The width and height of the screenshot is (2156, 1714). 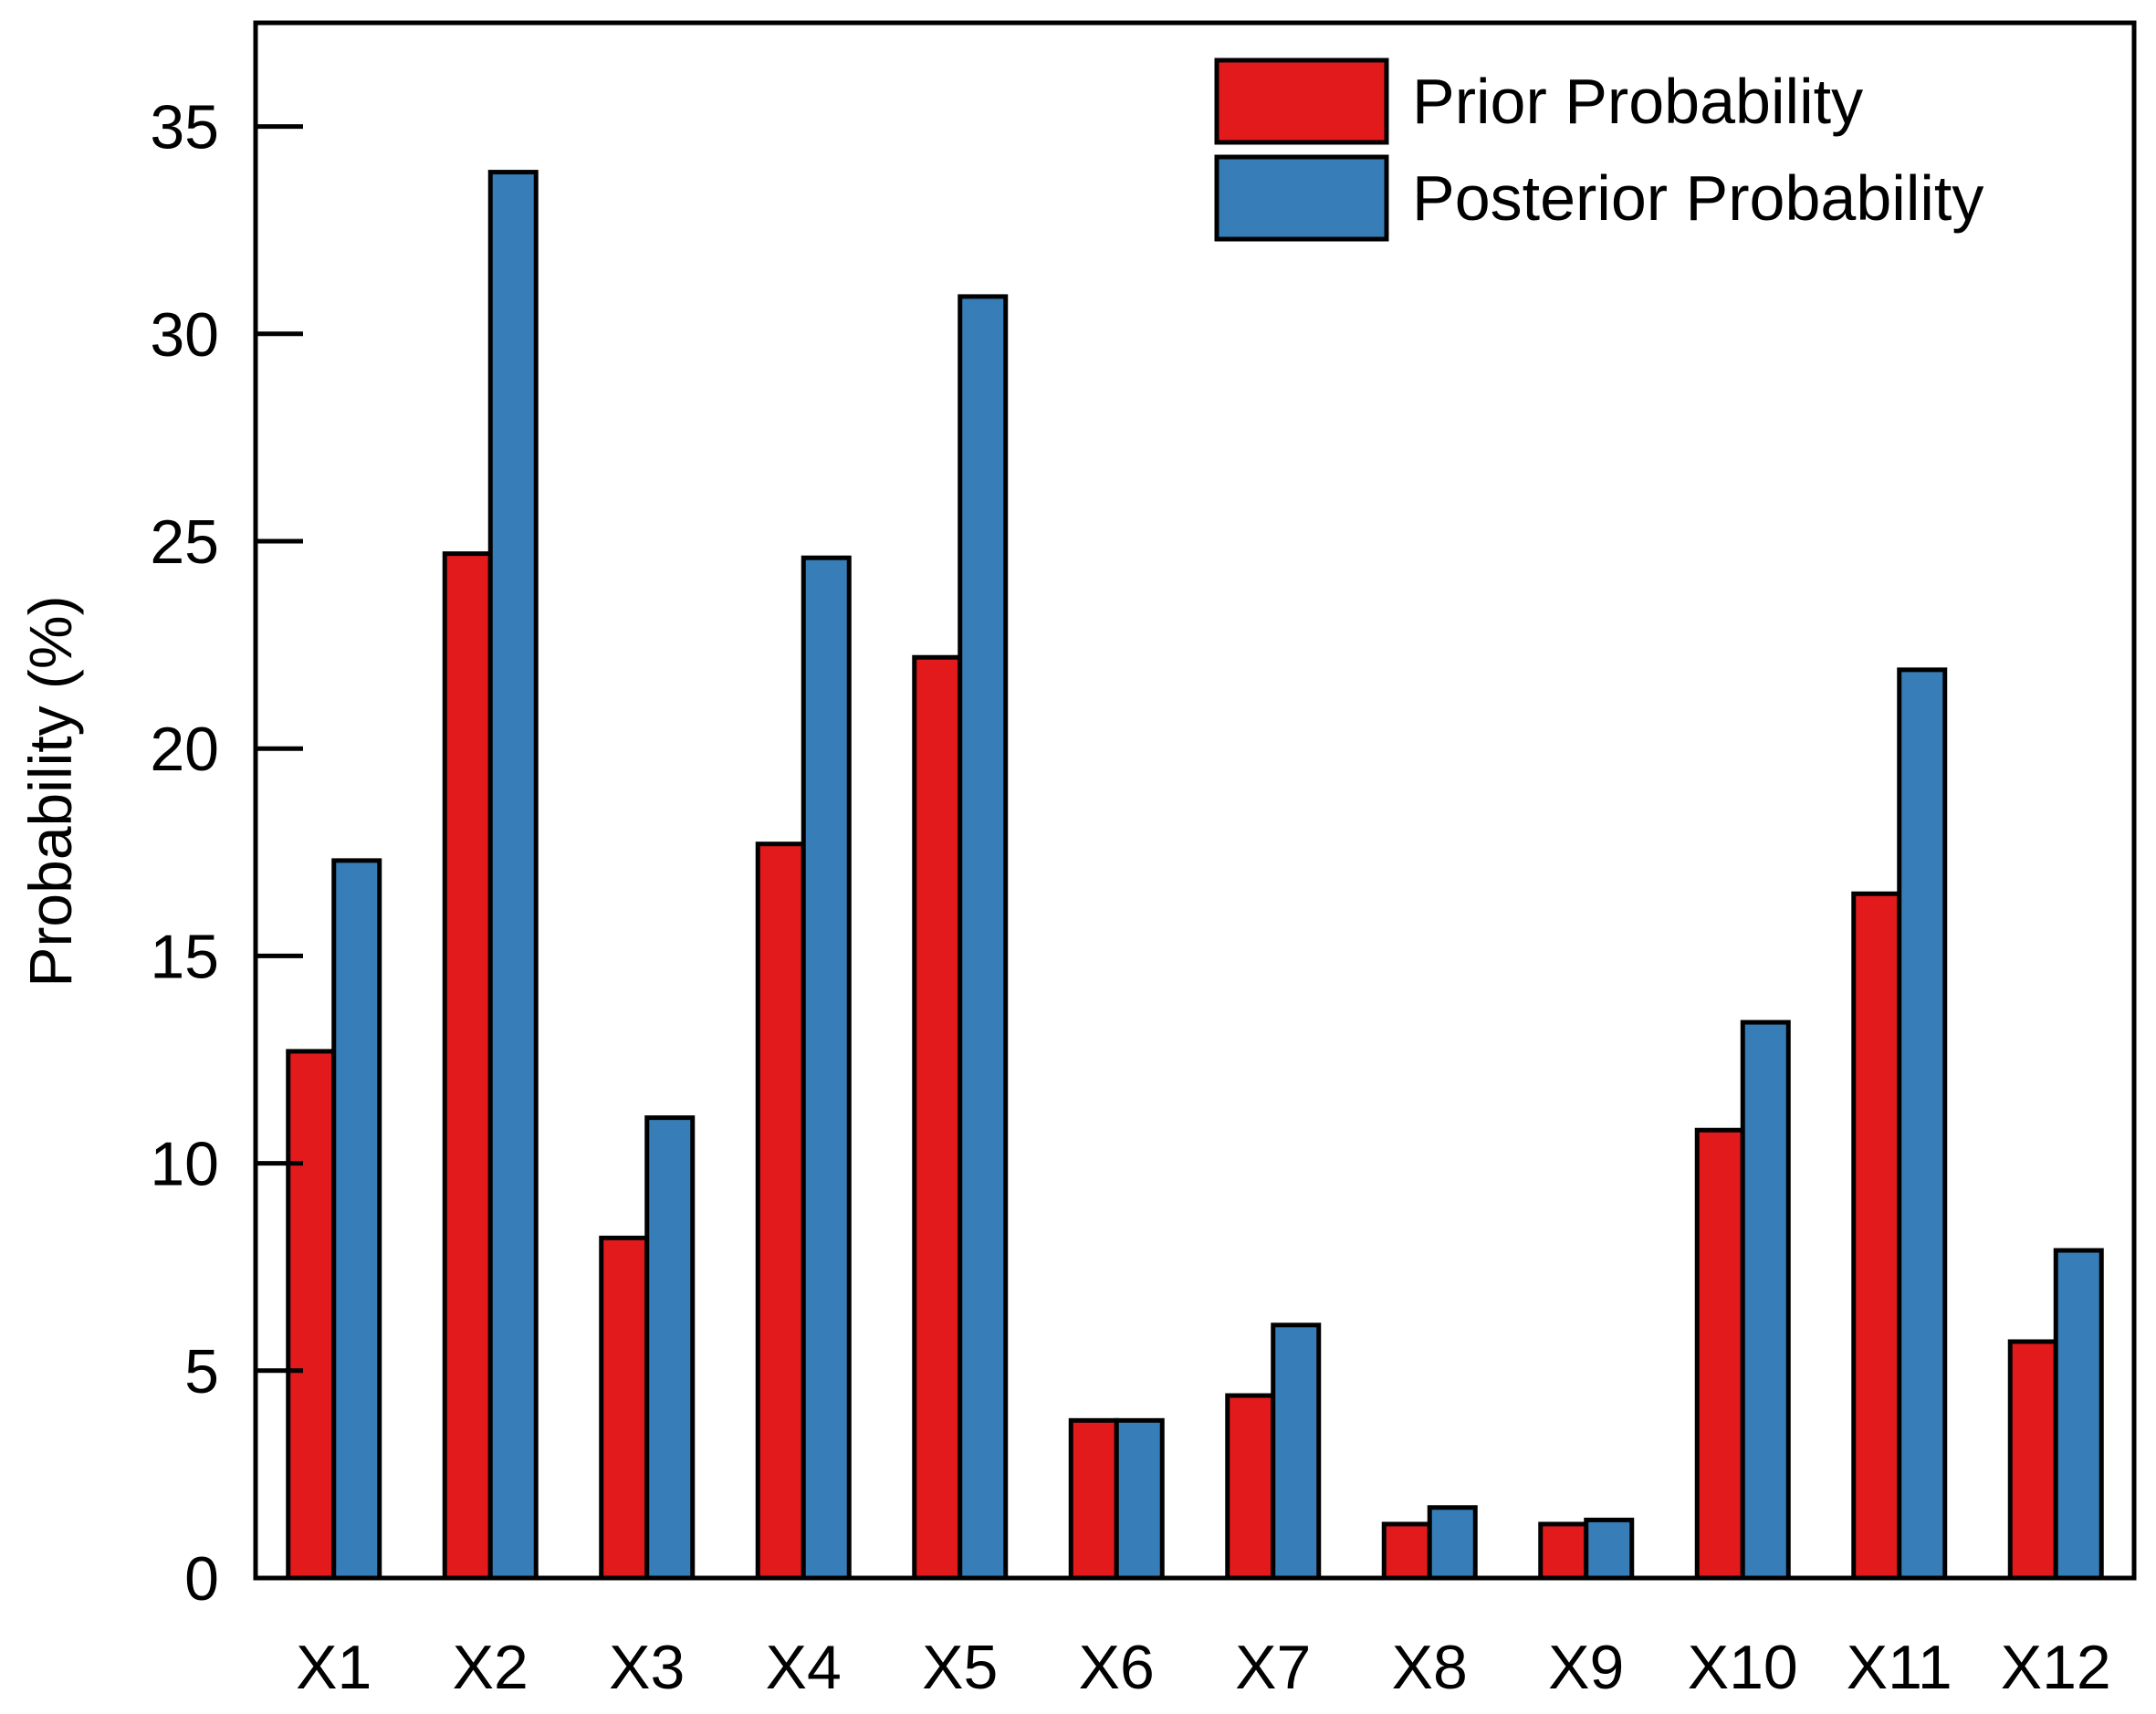 I want to click on y-tick-label: 5, so click(x=202, y=1372).